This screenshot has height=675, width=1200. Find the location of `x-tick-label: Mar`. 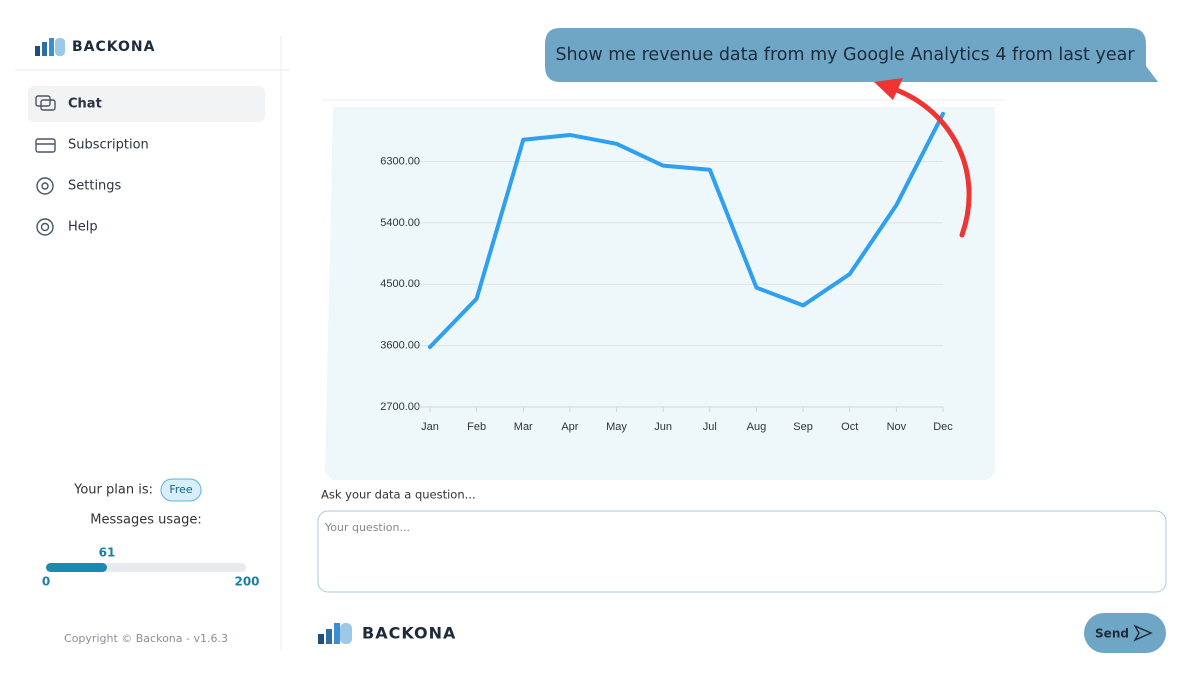

x-tick-label: Mar is located at coordinates (523, 427).